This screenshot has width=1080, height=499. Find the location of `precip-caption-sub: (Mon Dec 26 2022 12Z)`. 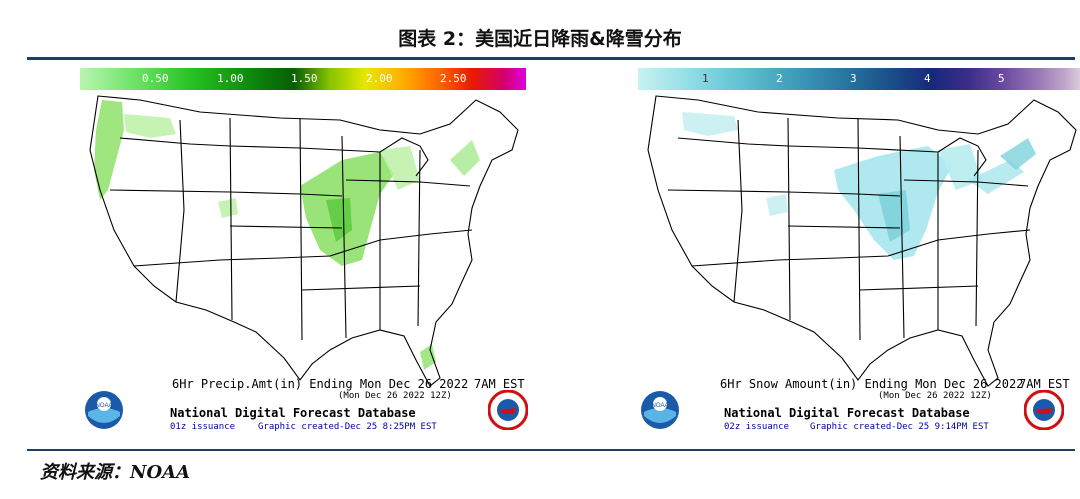

precip-caption-sub: (Mon Dec 26 2022 12Z) is located at coordinates (395, 396).